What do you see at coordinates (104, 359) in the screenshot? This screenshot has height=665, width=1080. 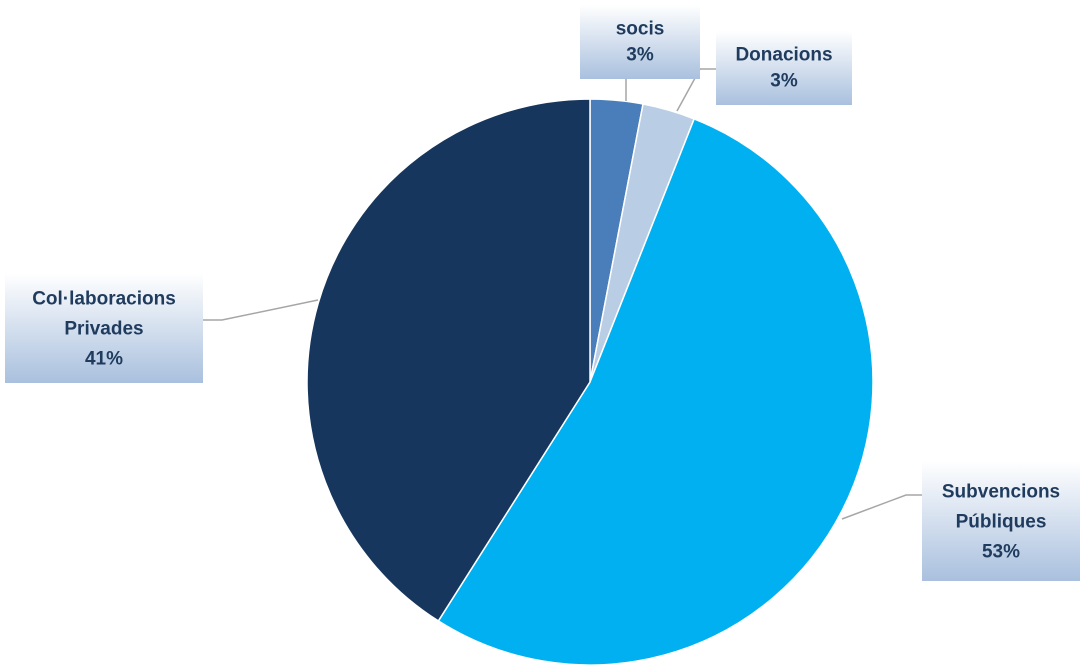 I see `data-label-percent: 41%` at bounding box center [104, 359].